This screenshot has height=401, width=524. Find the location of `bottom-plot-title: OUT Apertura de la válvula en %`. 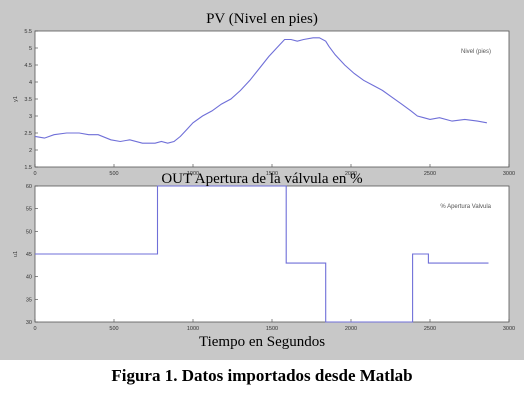

bottom-plot-title: OUT Apertura de la válvula en % is located at coordinates (262, 179).